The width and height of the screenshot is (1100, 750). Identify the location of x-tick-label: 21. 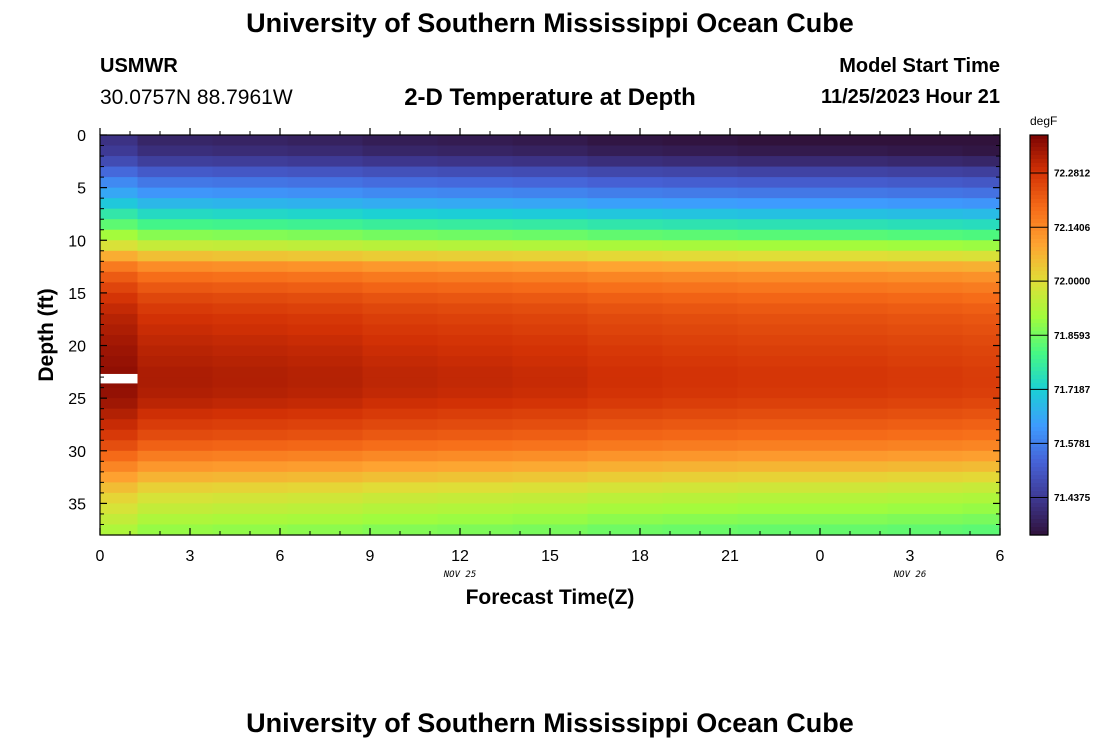
(730, 556).